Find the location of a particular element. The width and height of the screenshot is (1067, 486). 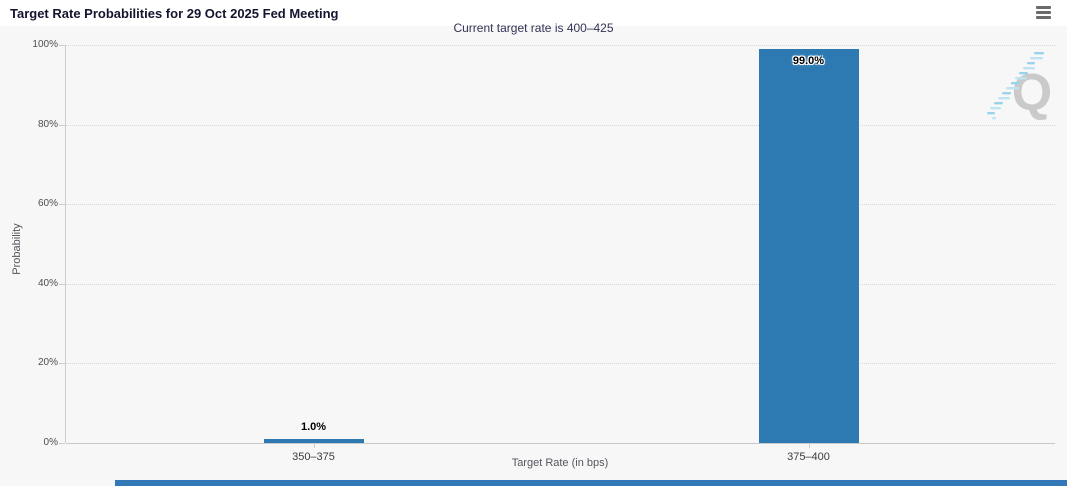

export-menu-button is located at coordinates (1045, 14).